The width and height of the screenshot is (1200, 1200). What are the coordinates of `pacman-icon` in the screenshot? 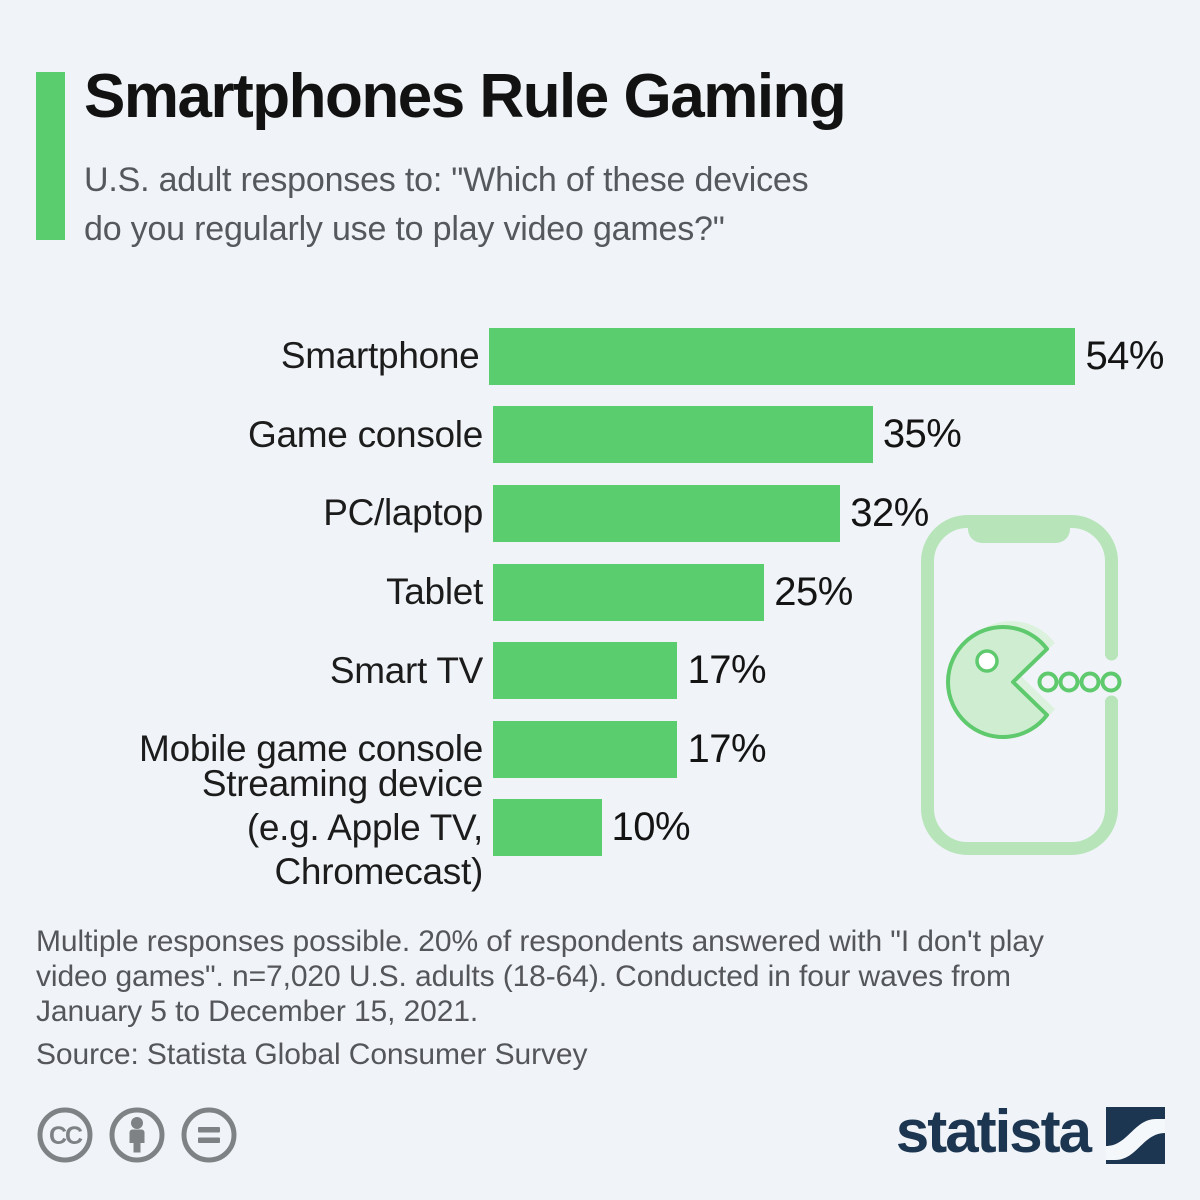 It's located at (1000, 680).